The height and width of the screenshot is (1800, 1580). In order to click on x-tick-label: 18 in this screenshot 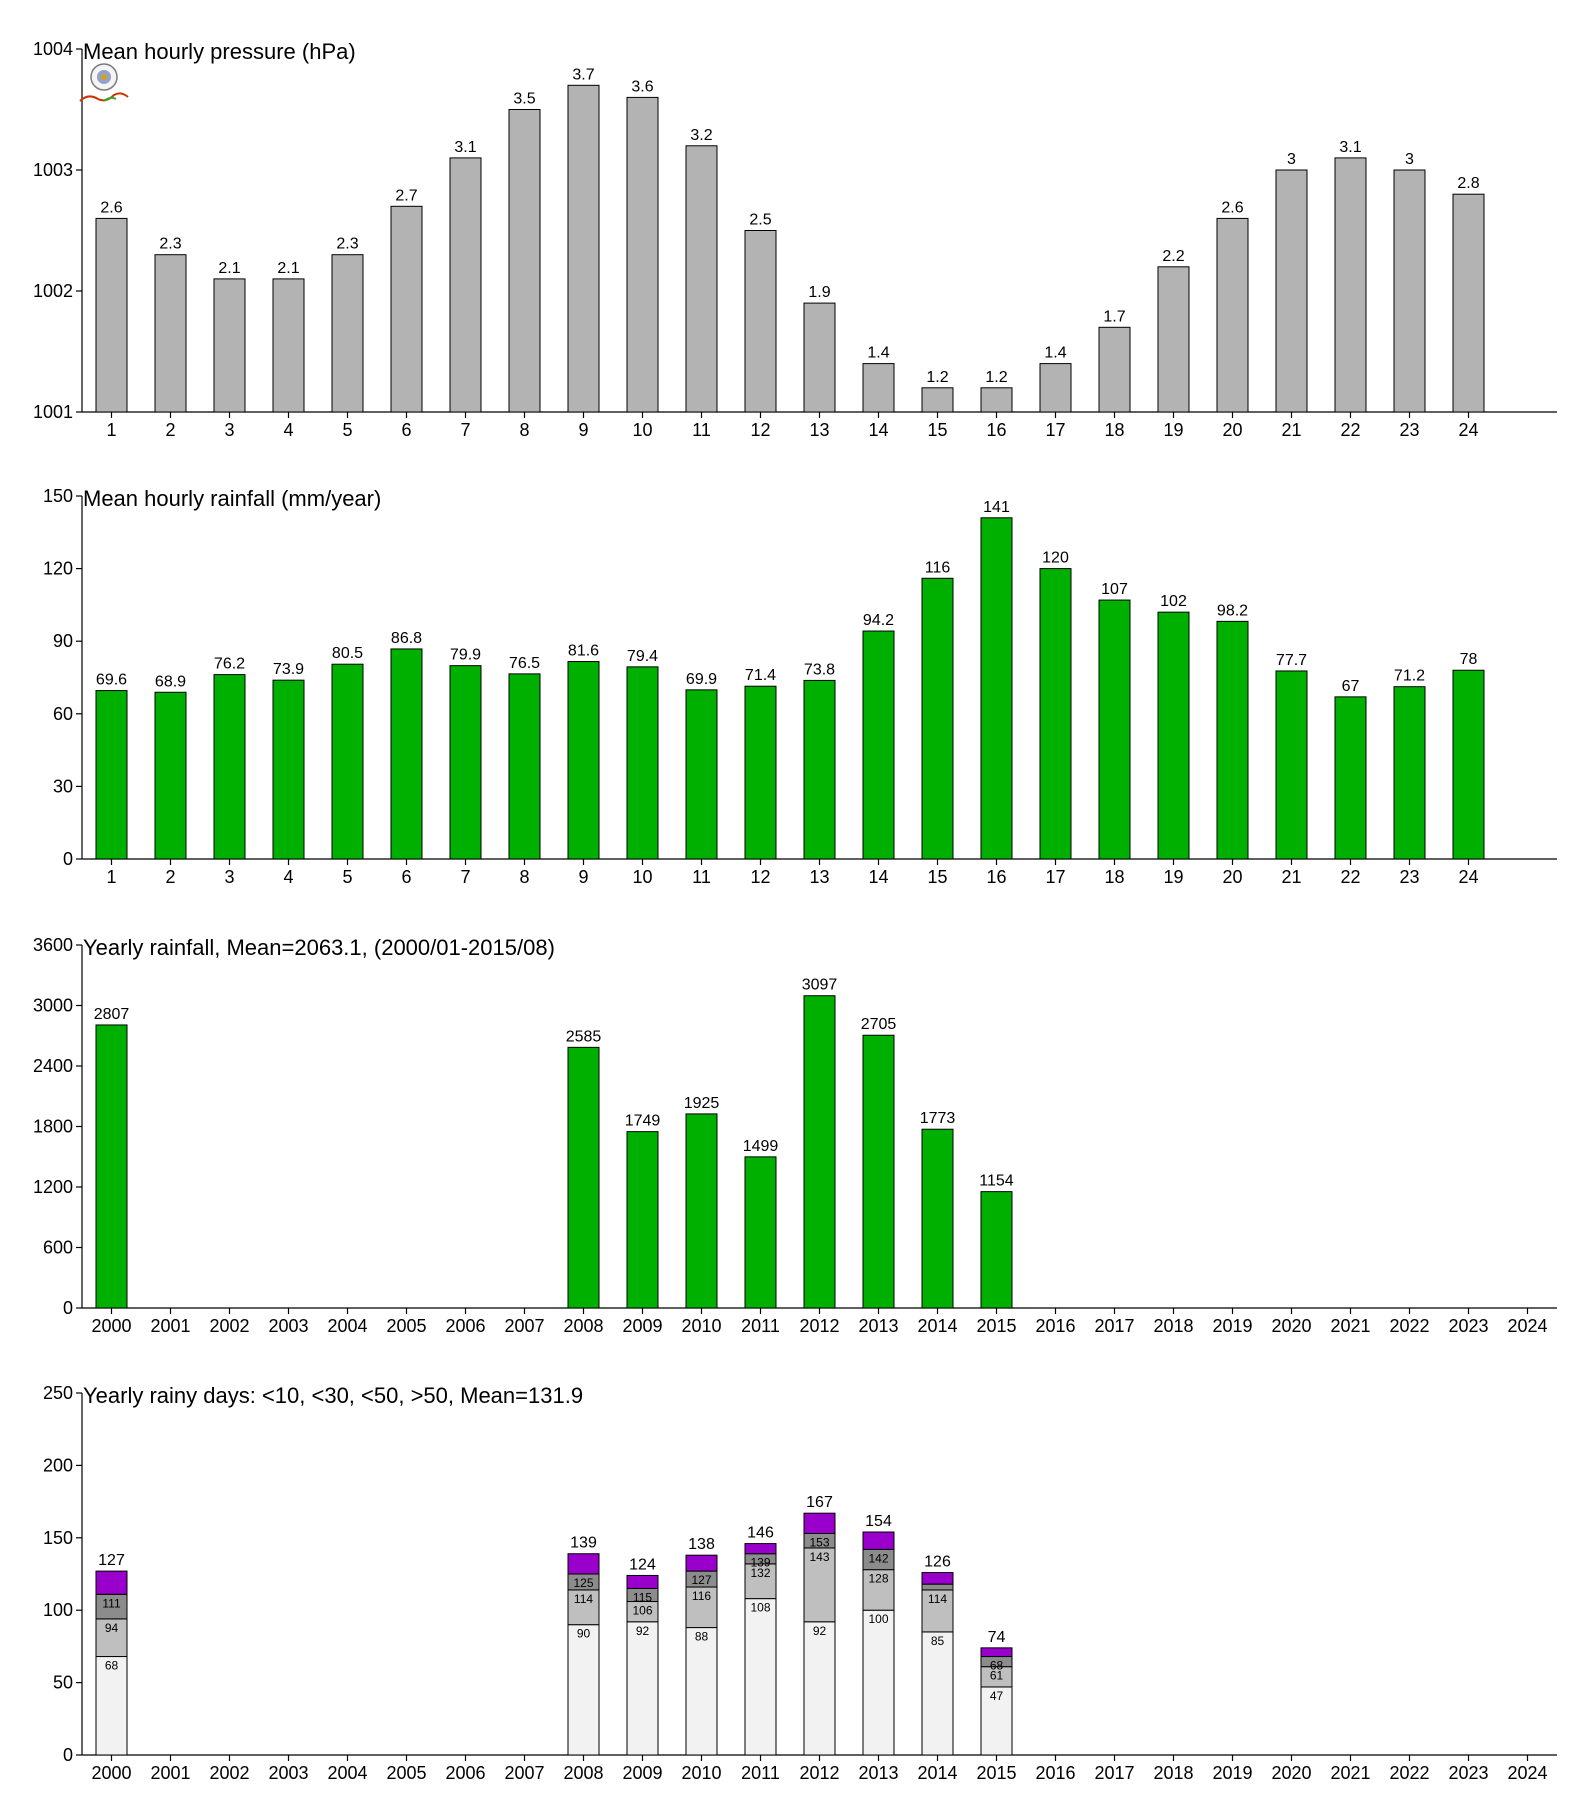, I will do `click(1114, 430)`.